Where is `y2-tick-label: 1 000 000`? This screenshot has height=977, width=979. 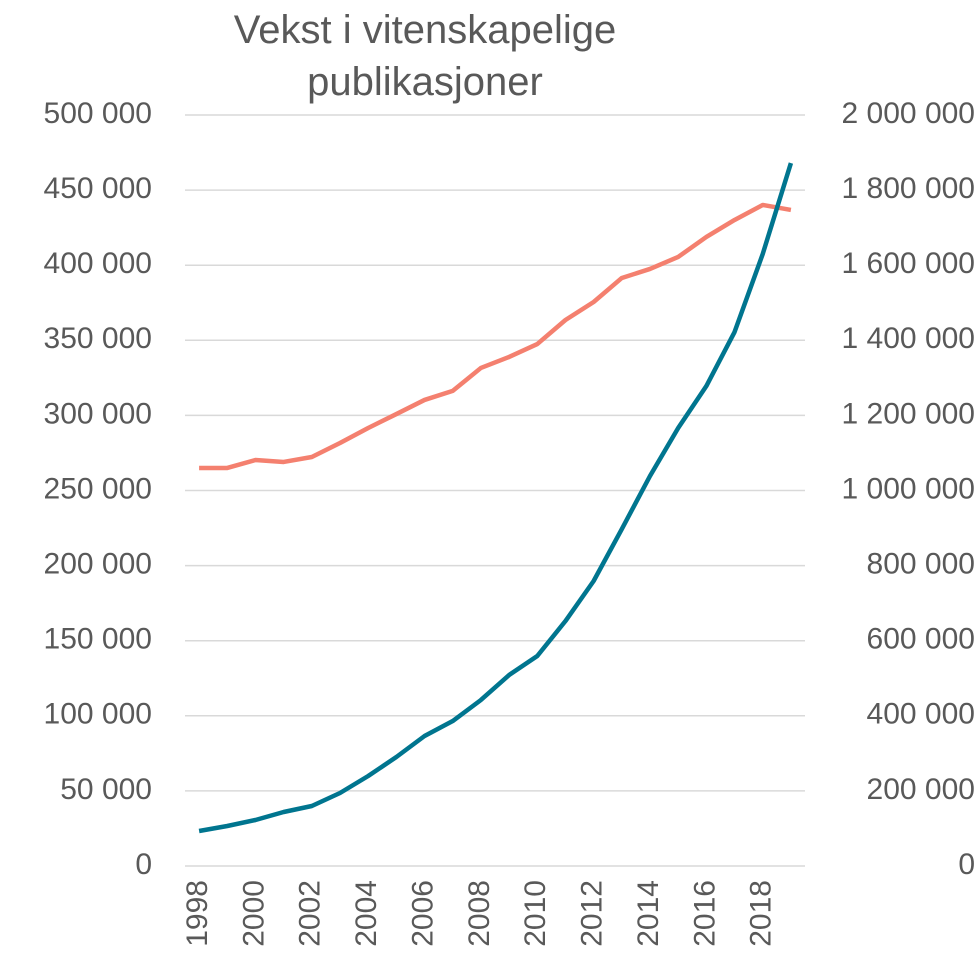 y2-tick-label: 1 000 000 is located at coordinates (908, 488).